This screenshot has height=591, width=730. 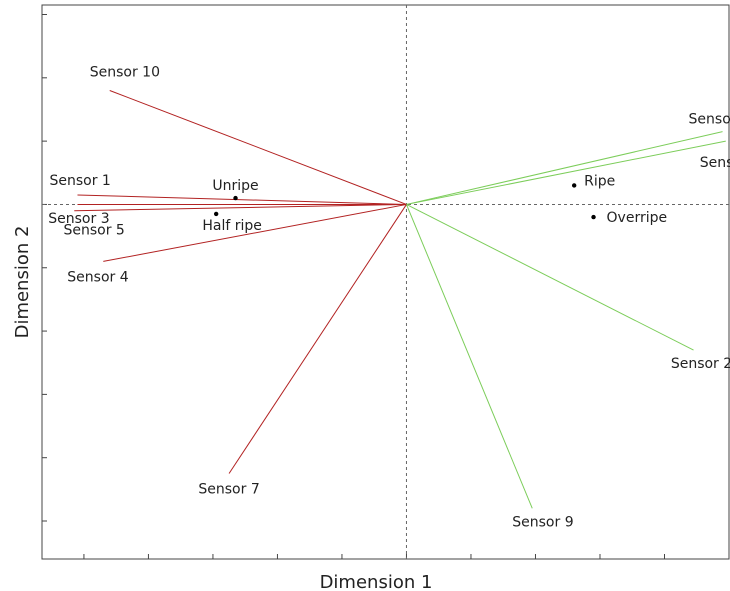 I want to click on vector-label-2: Sensor 2, so click(x=700, y=364).